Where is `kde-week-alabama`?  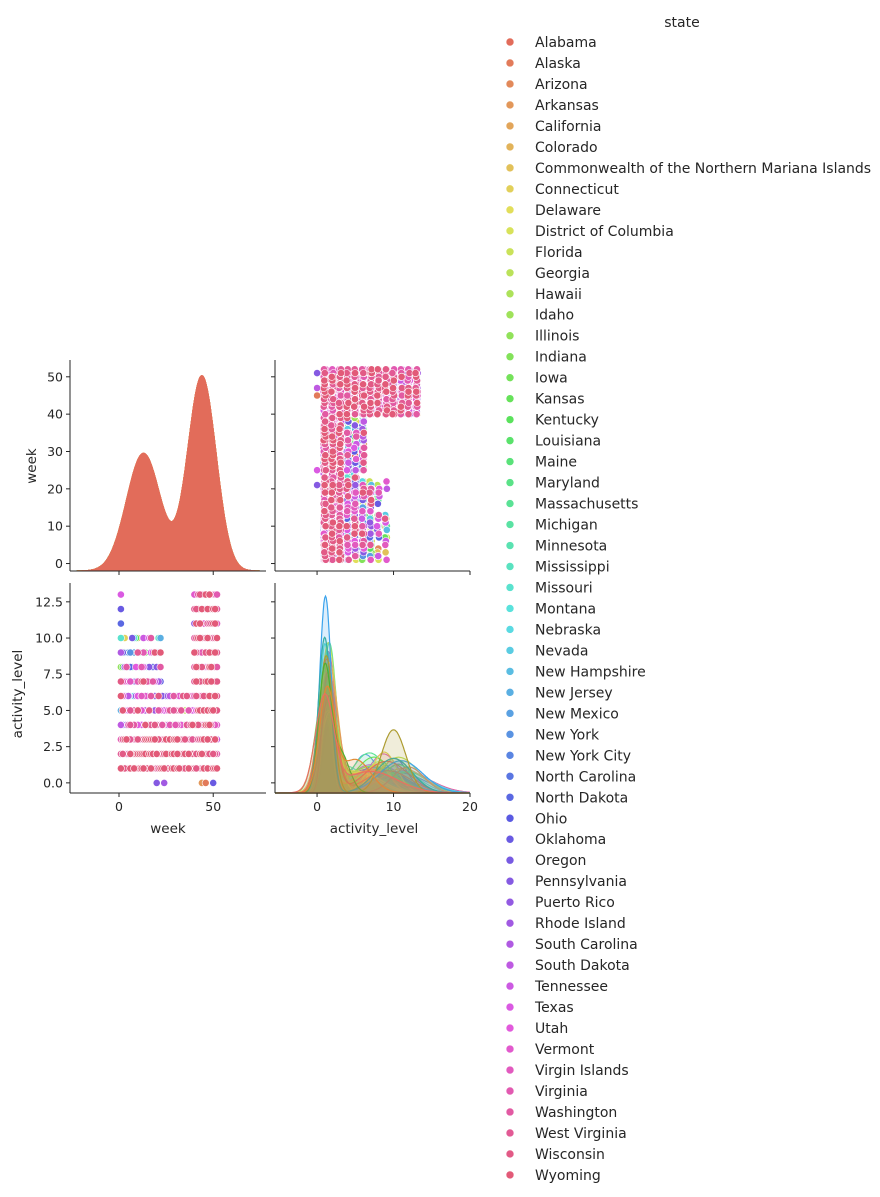 kde-week-alabama is located at coordinates (168, 473).